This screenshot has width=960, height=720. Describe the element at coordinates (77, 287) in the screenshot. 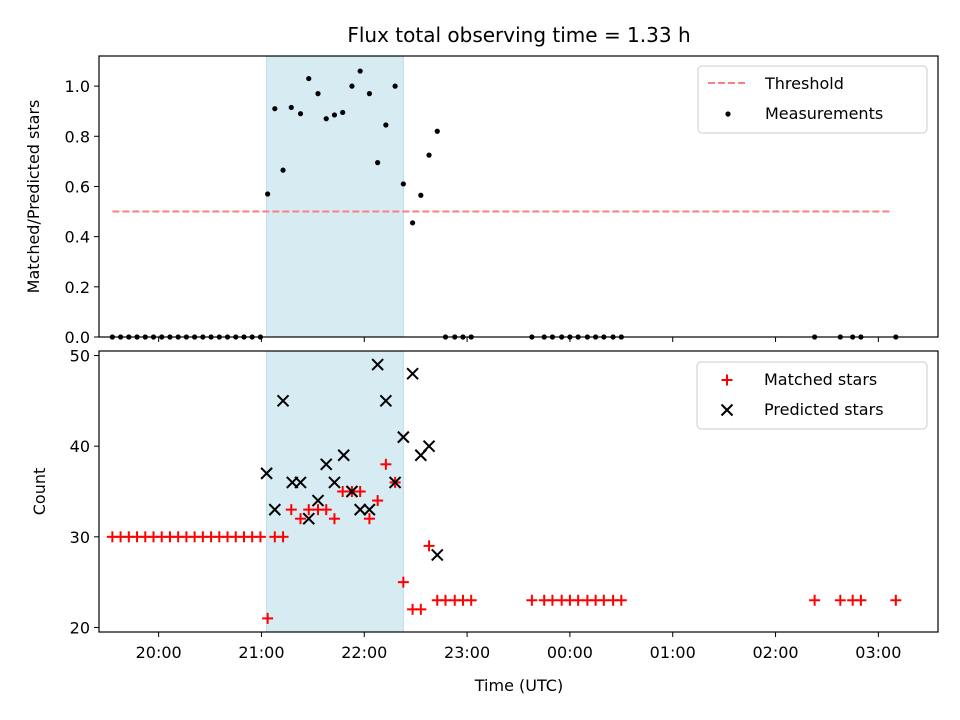

I see `y-tick-label: 0.2` at that location.